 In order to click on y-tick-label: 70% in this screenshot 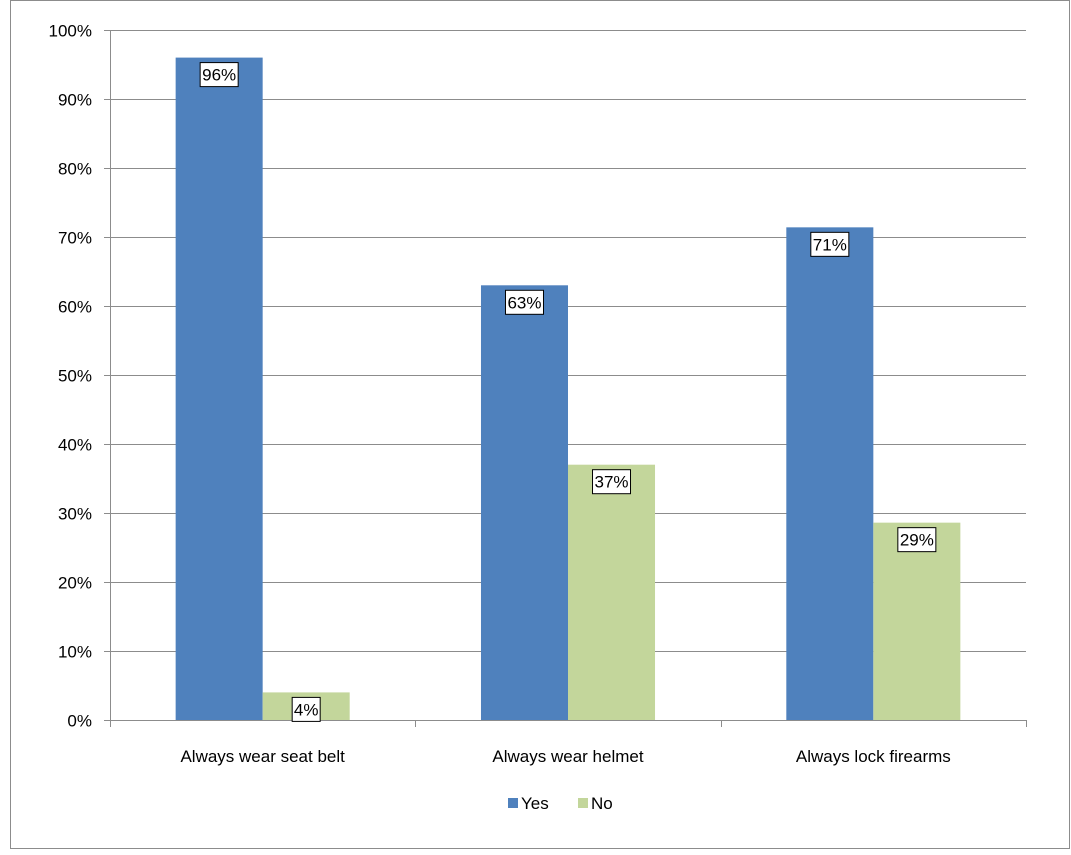, I will do `click(75, 238)`.